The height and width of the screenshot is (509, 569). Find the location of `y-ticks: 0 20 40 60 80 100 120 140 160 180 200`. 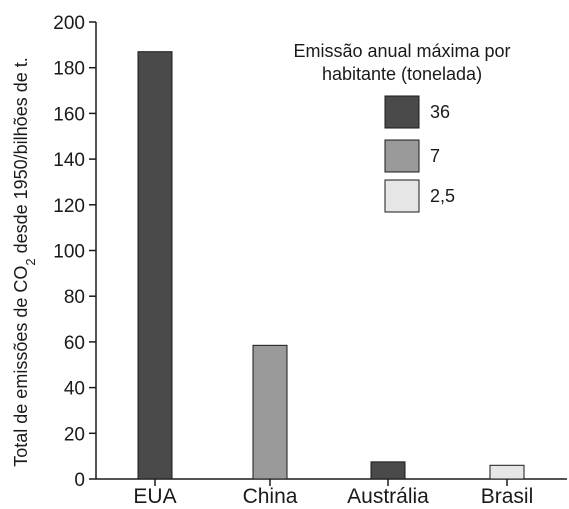

y-ticks: 0 20 40 60 80 100 120 140 160 180 200 is located at coordinates (74, 252).